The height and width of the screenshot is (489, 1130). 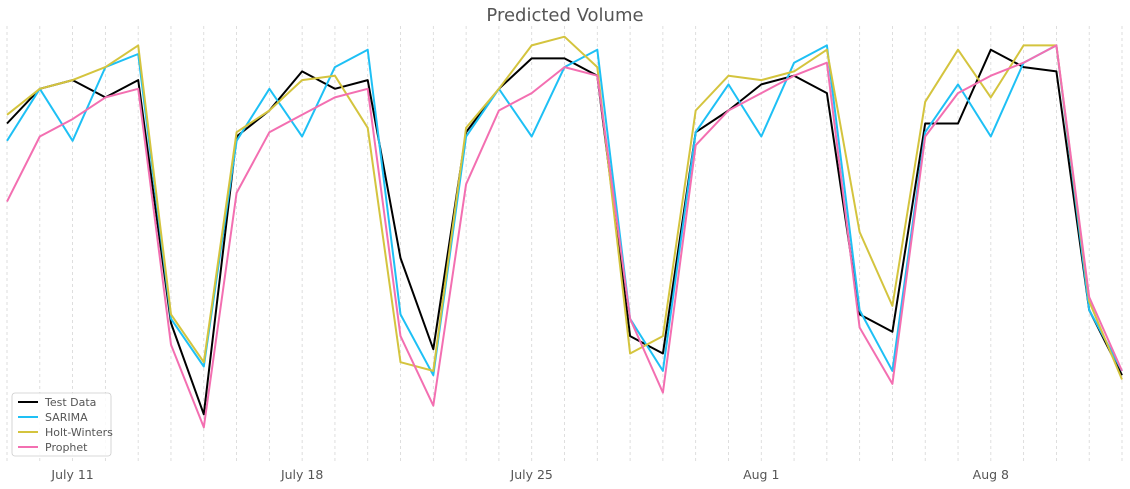 I want to click on x-axis-ticks: July 11 July 18 July 25 Aug 1 Aug 8, so click(x=529, y=474).